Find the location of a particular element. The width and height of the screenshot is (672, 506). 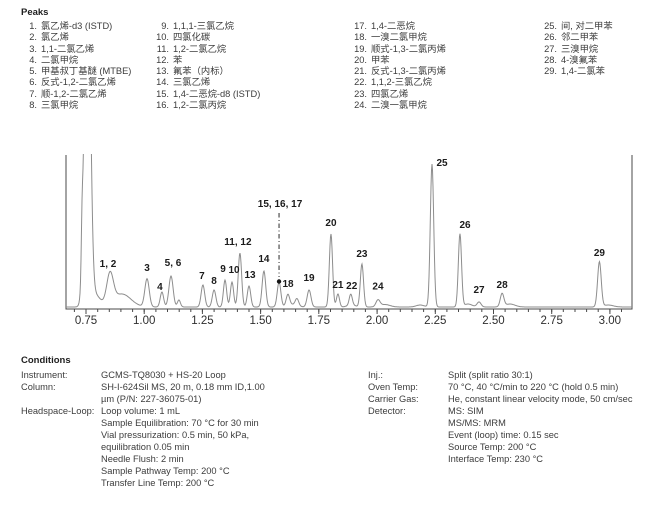

condition-label: Headspace-Loop: is located at coordinates (58, 411).